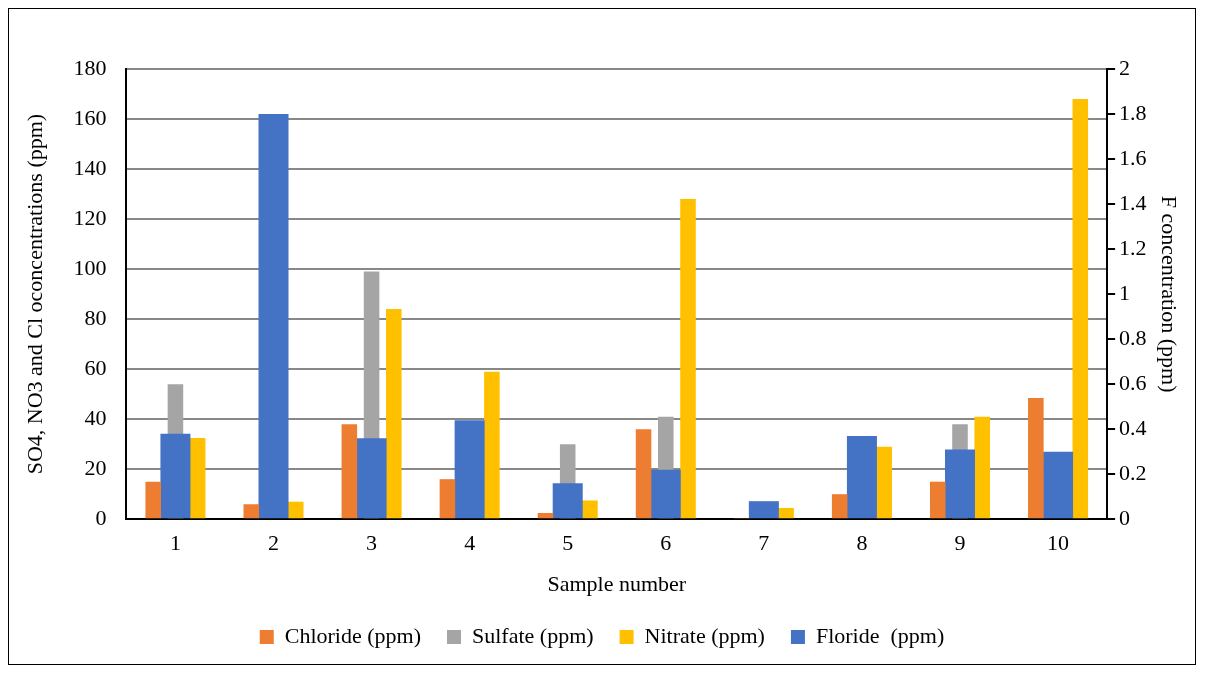 This screenshot has width=1206, height=675. What do you see at coordinates (666, 543) in the screenshot?
I see `x-tick-label: 6` at bounding box center [666, 543].